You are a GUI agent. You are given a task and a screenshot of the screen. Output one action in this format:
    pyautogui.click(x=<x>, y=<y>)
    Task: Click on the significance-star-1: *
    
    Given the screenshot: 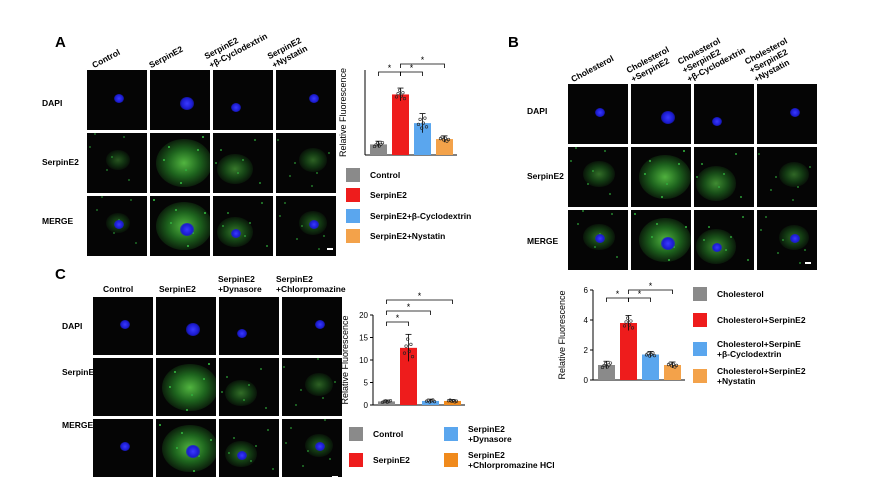 What is the action you would take?
    pyautogui.click(x=390, y=68)
    